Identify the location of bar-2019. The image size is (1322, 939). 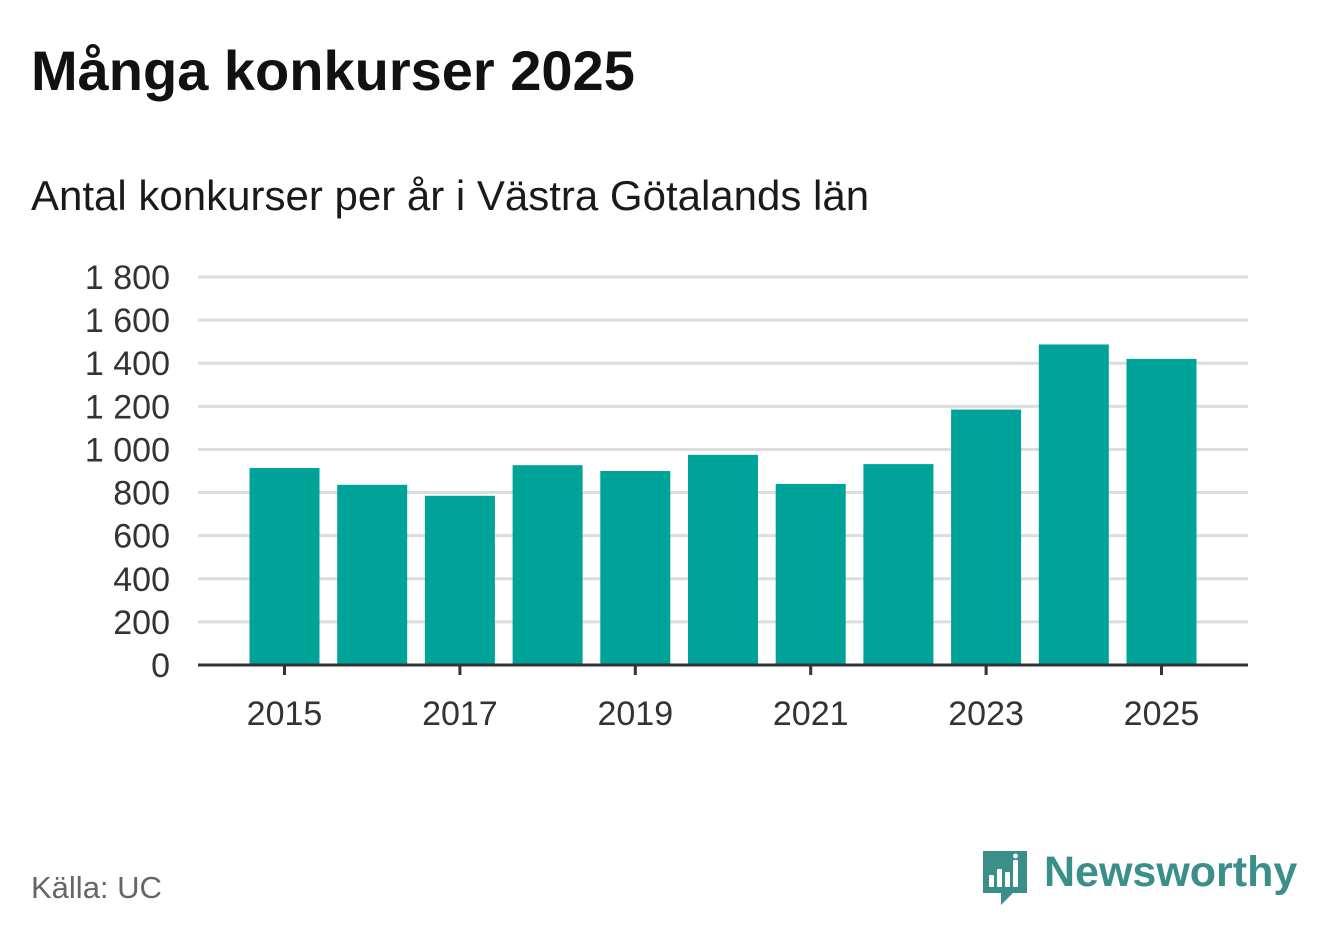
(635, 568).